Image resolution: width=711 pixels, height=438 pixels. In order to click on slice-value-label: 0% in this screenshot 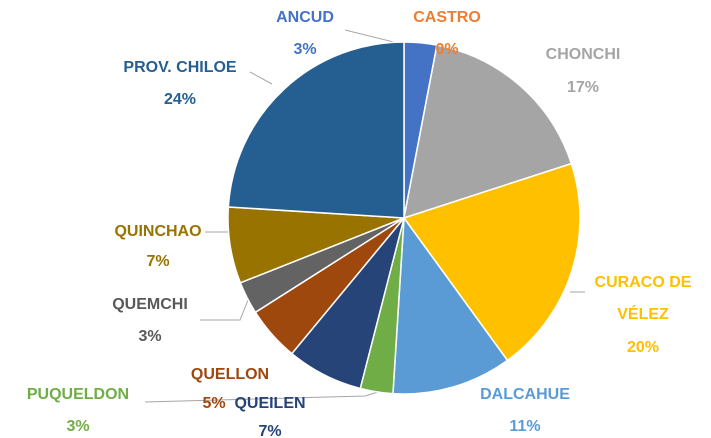, I will do `click(447, 49)`.